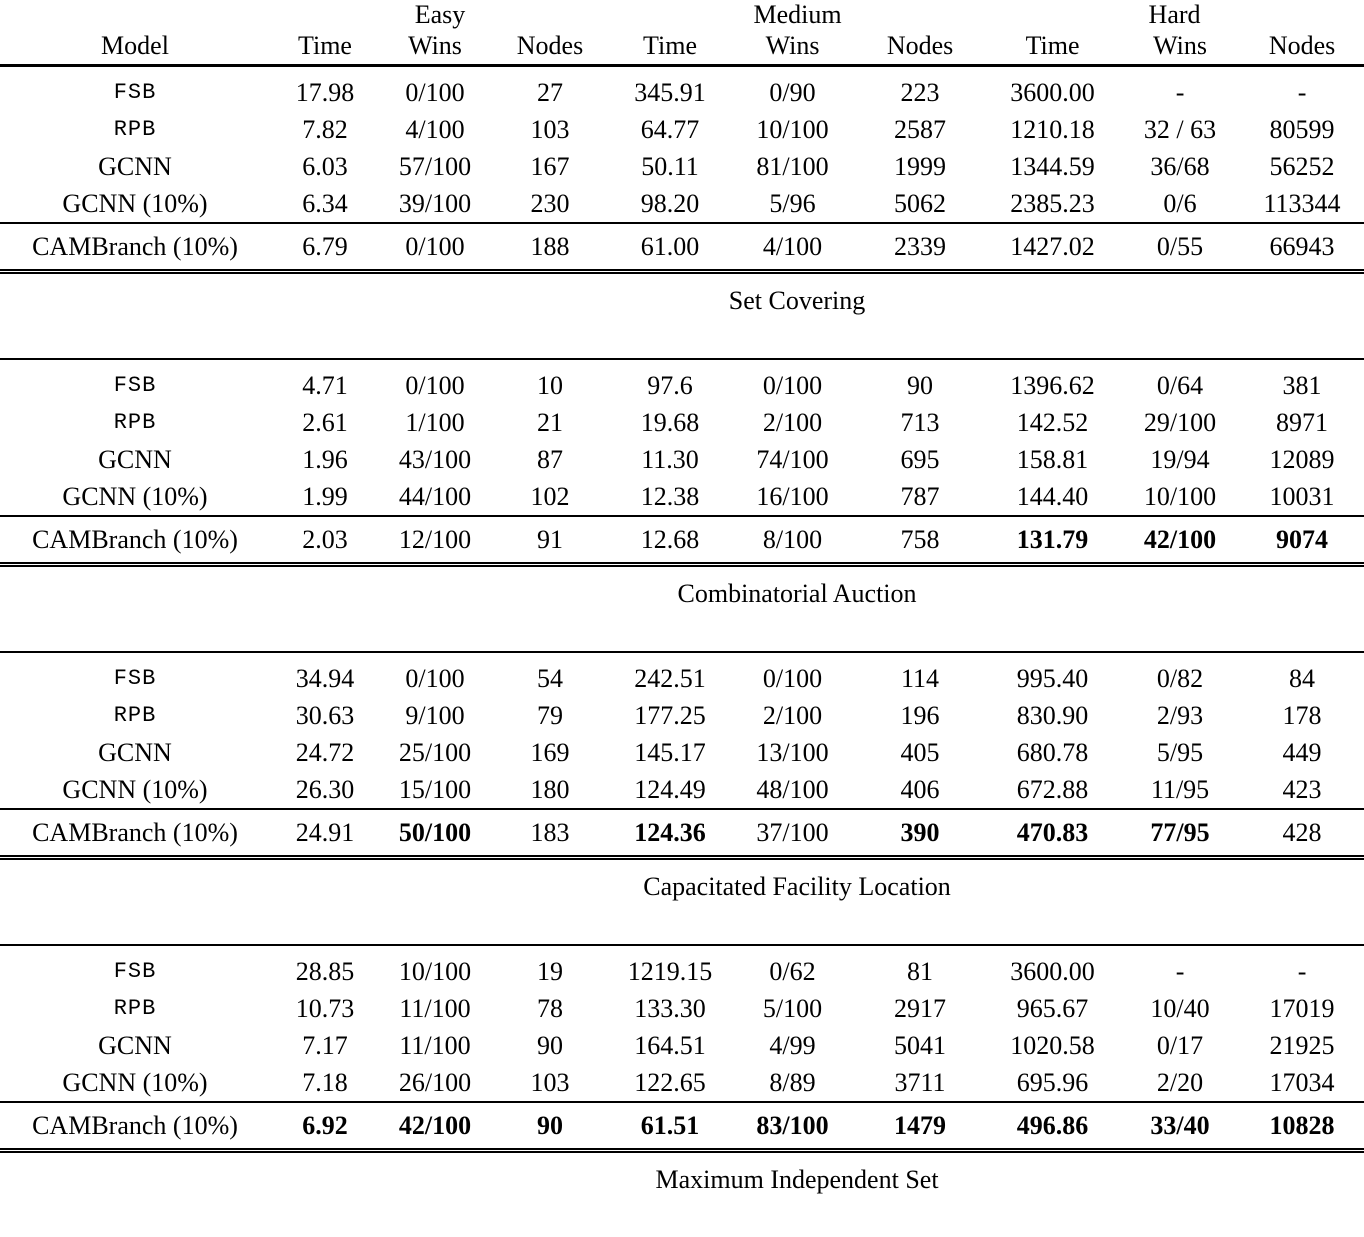  What do you see at coordinates (1302, 1008) in the screenshot?
I see `value-cell: 17019` at bounding box center [1302, 1008].